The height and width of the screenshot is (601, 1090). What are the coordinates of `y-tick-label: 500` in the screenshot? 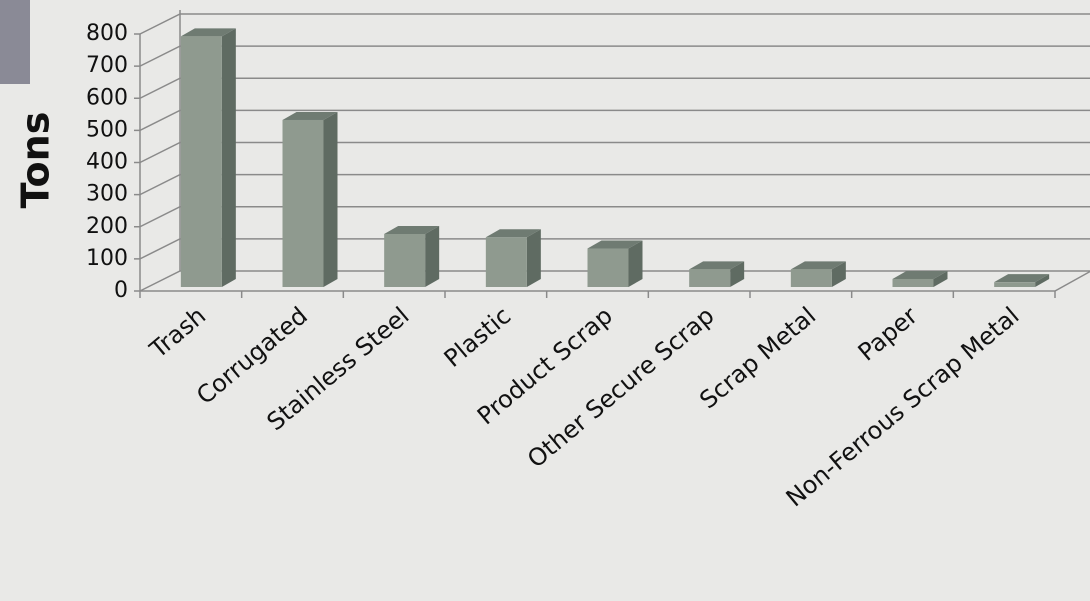 It's located at (107, 129).